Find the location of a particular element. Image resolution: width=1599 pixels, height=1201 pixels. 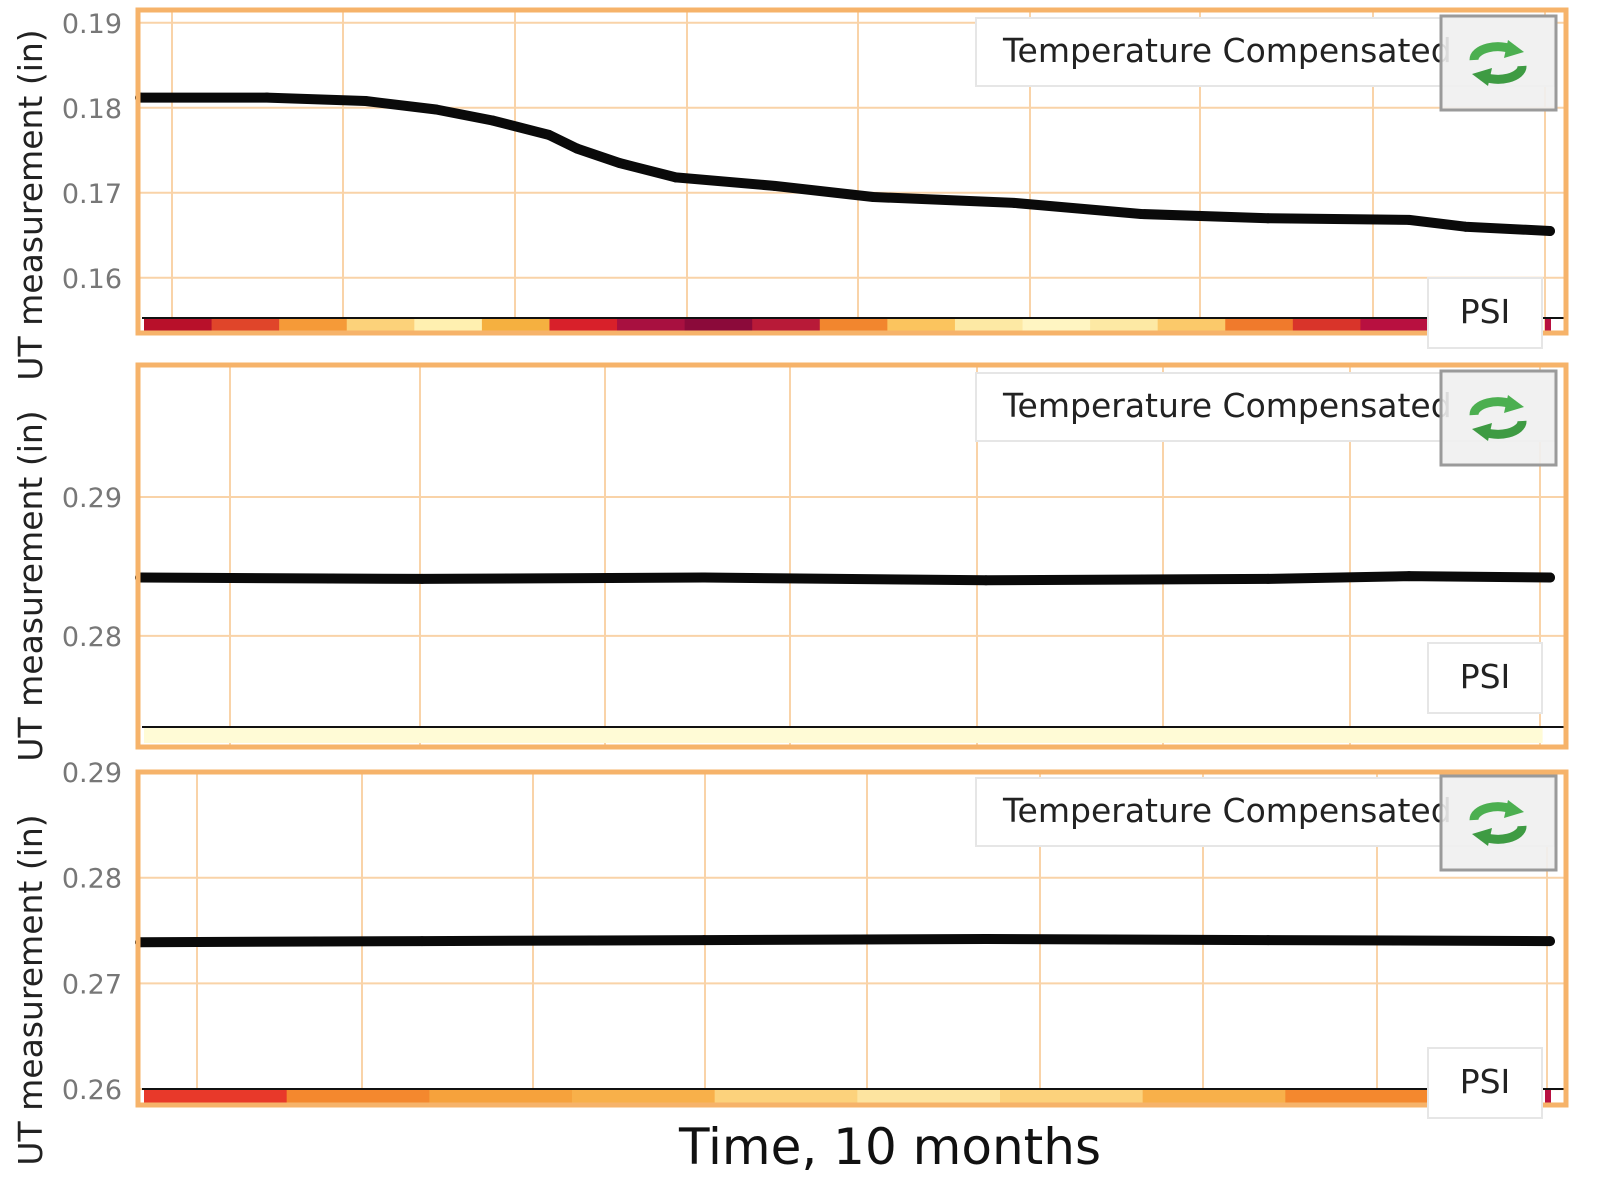

y-tick-label: 0.17 is located at coordinates (92, 194).